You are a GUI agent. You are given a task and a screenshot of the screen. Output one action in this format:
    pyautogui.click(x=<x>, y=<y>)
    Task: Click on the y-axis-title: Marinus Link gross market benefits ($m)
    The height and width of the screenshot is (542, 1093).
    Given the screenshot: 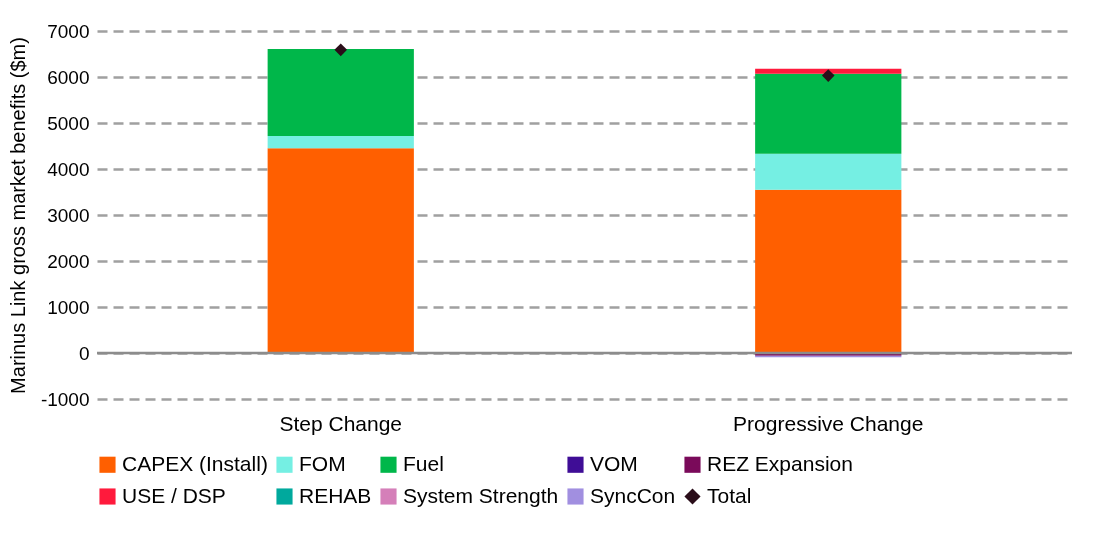 What is the action you would take?
    pyautogui.click(x=17, y=215)
    